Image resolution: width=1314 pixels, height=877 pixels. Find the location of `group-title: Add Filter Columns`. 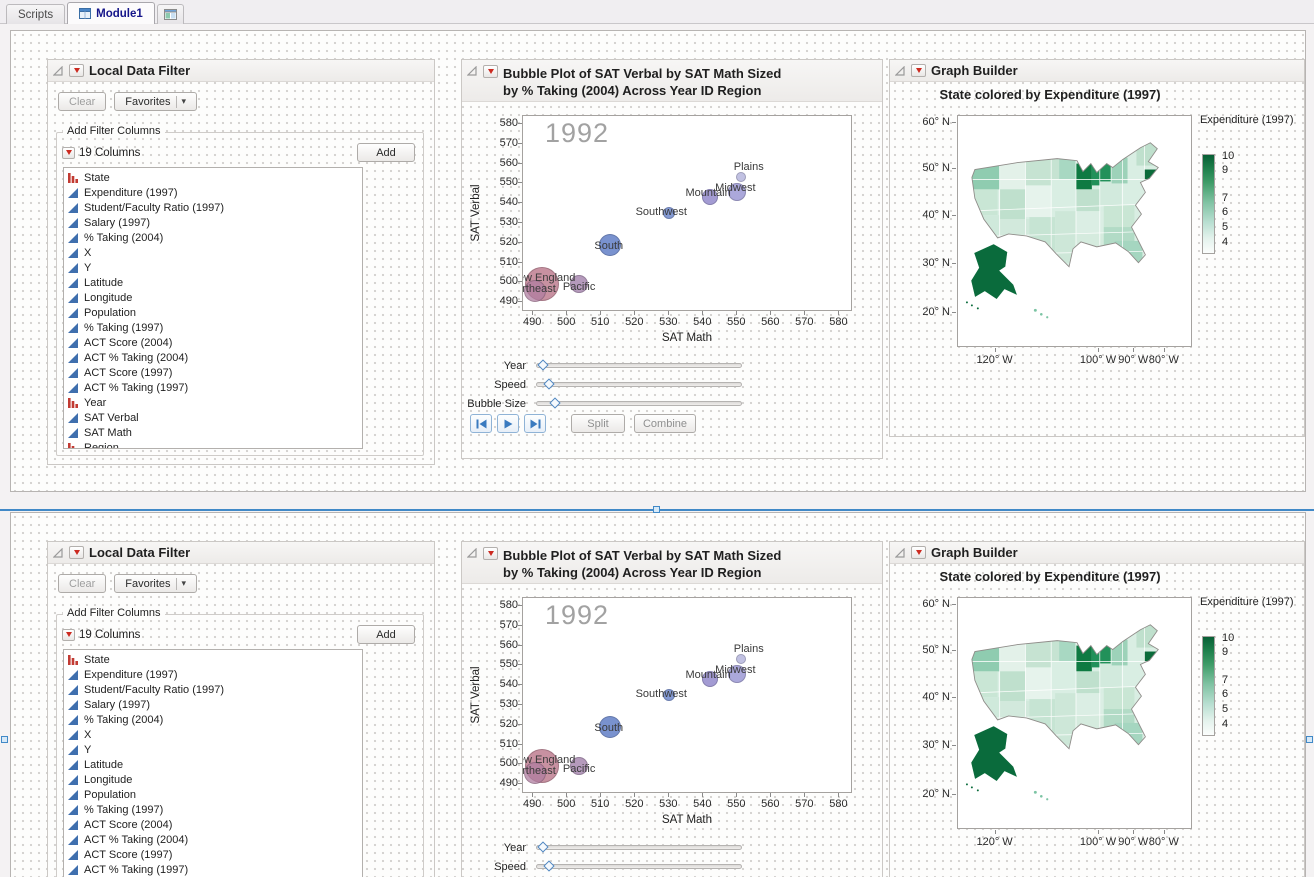

group-title: Add Filter Columns is located at coordinates (114, 131).